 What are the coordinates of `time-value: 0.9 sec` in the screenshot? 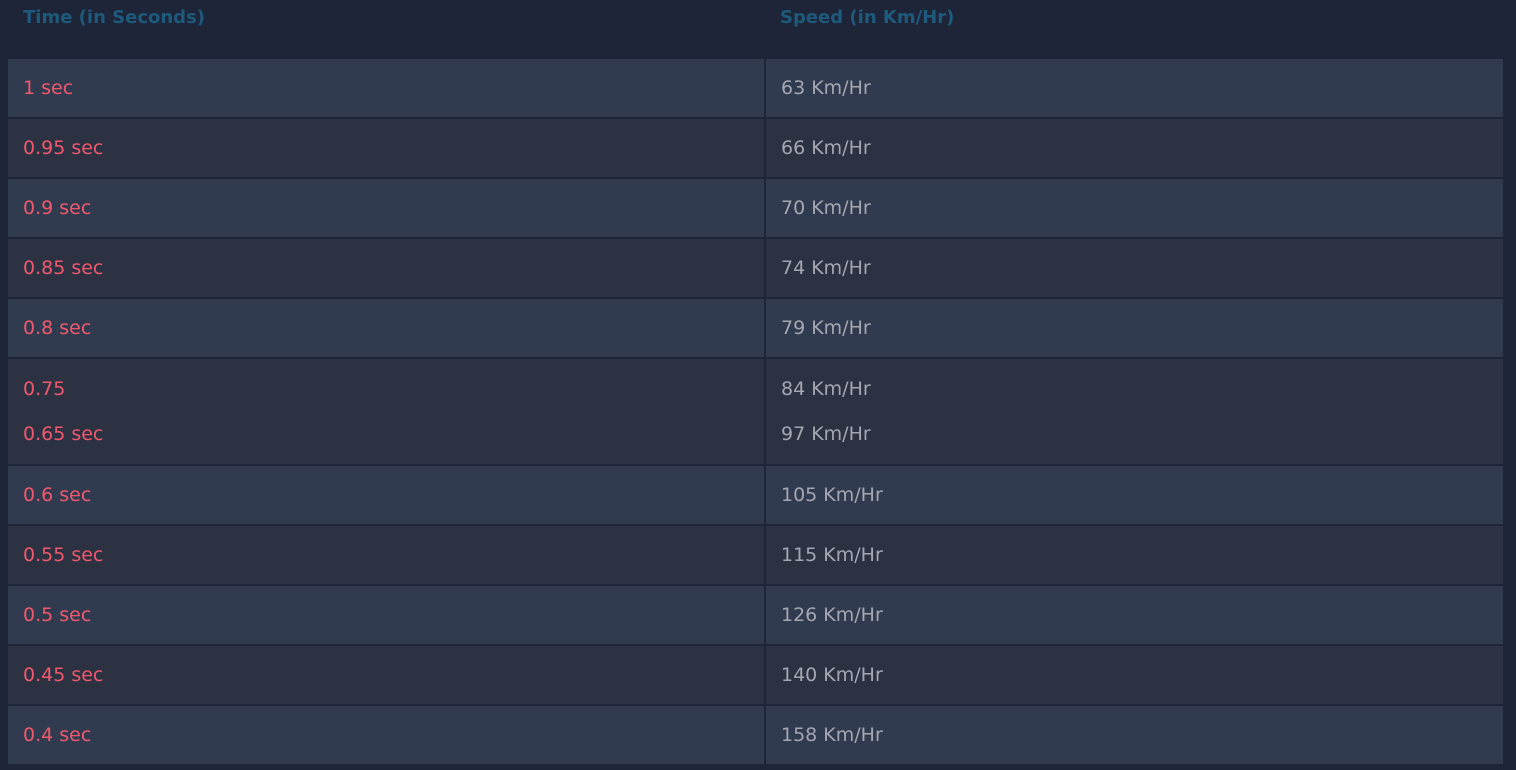 It's located at (57, 208).